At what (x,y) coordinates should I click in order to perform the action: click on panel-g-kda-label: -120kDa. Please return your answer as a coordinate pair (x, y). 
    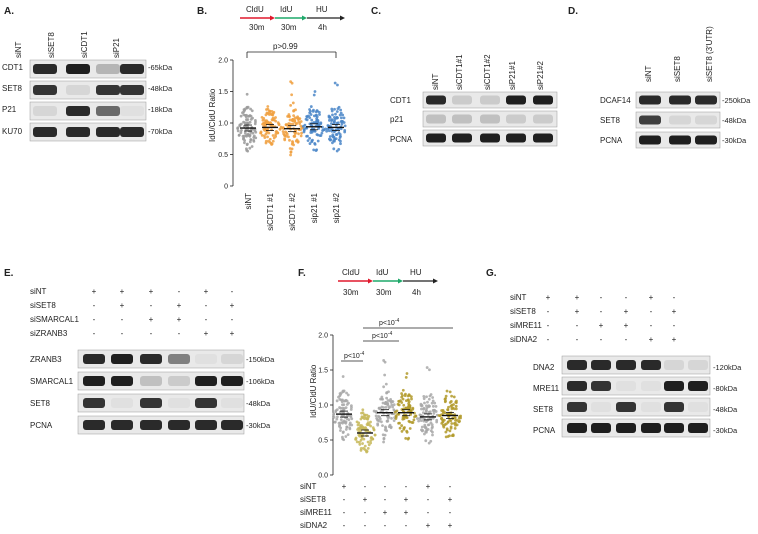
    Looking at the image, I should click on (727, 367).